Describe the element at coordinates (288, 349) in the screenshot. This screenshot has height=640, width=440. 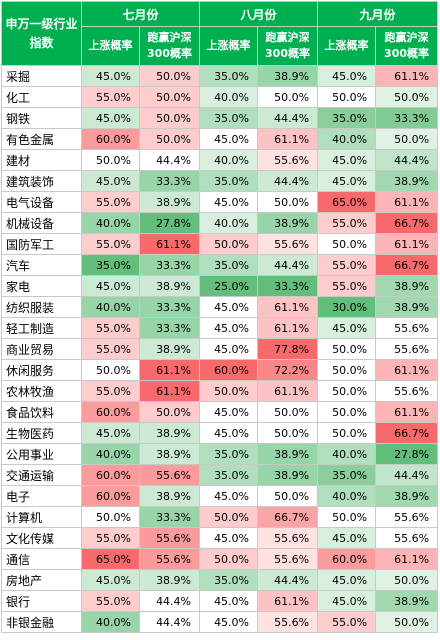
I see `value-cell-aug-beat: 77.8%` at that location.